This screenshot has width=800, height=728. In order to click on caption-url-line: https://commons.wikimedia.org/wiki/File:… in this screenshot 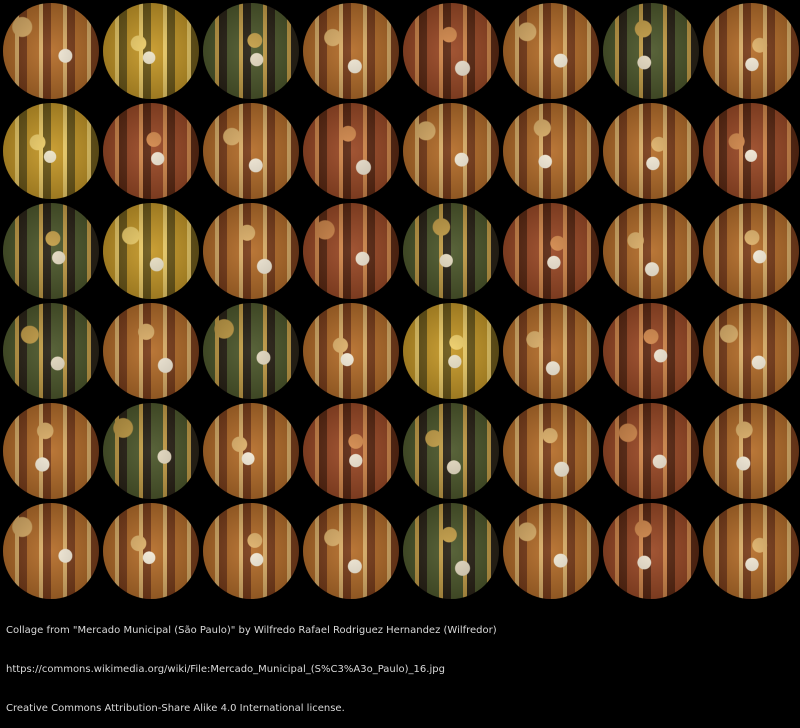, I will do `click(225, 669)`.